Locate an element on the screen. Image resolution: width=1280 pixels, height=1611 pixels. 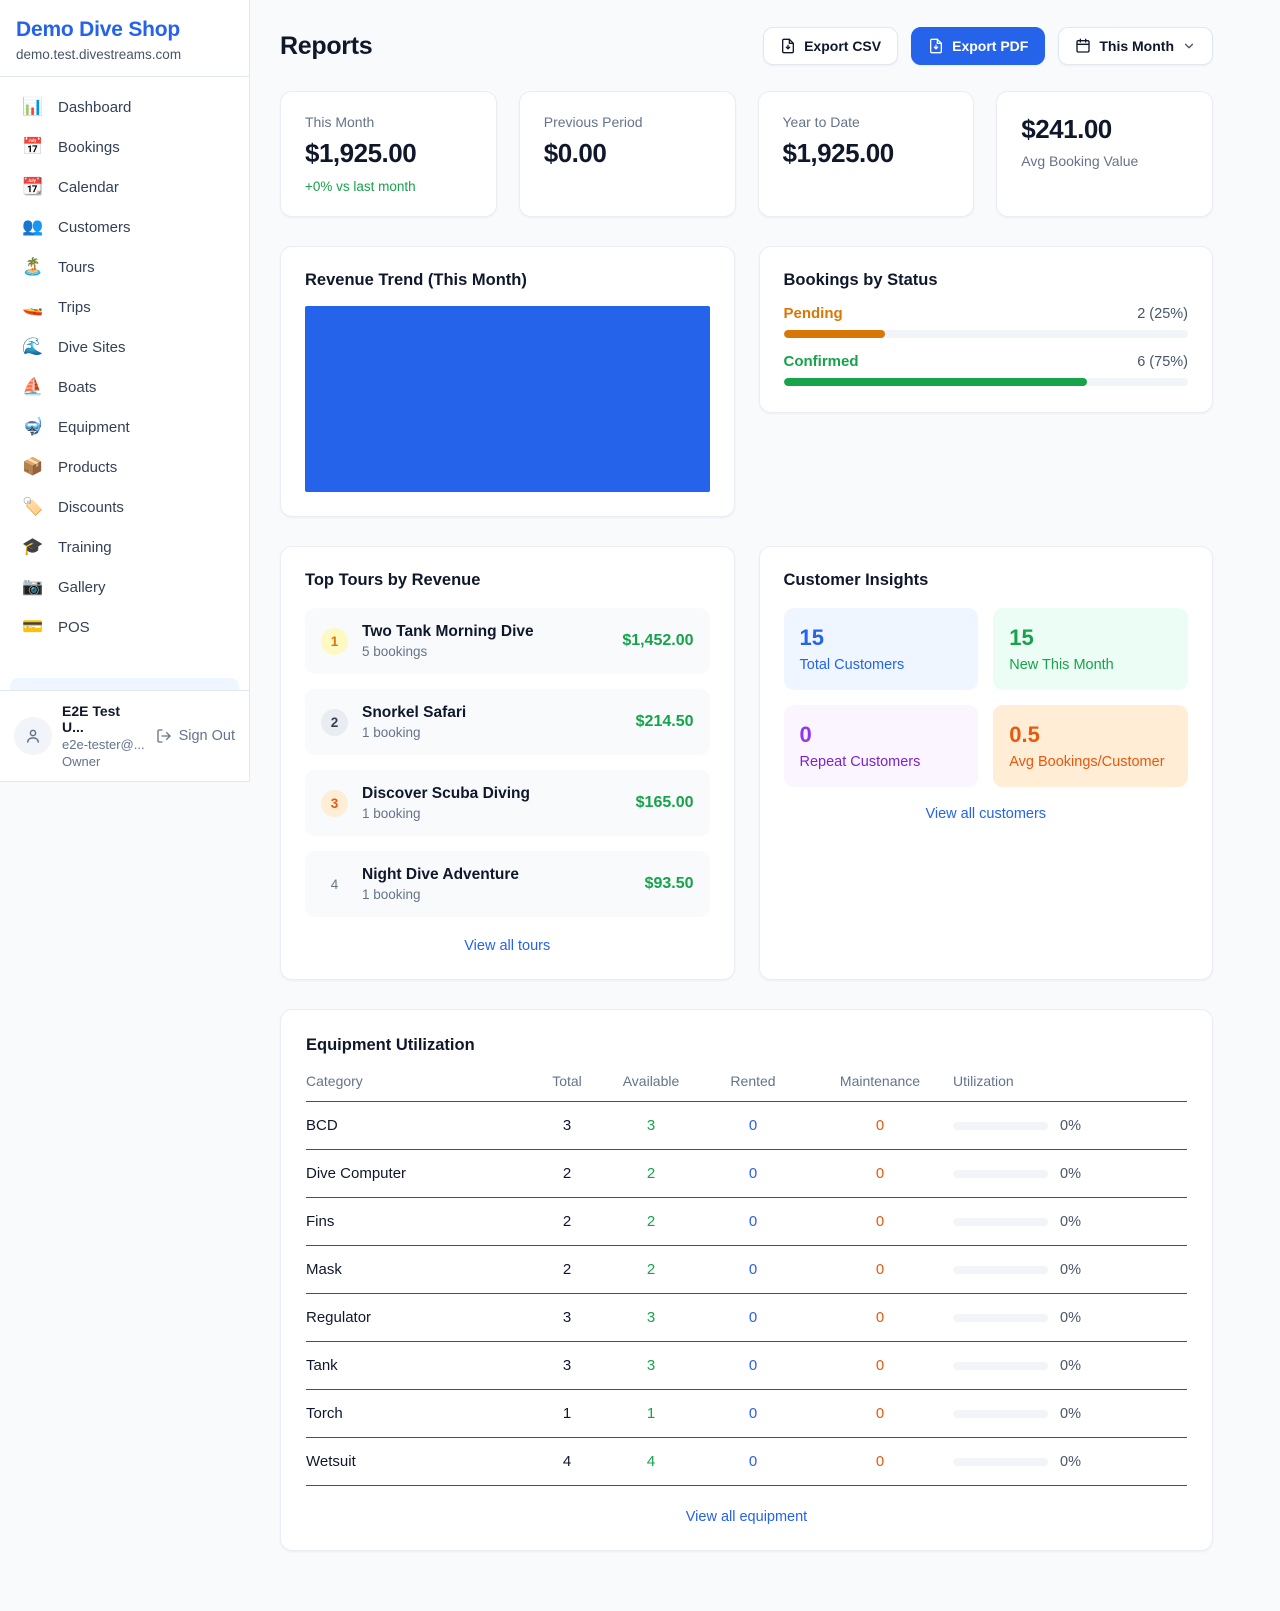
rank-badge: 2 is located at coordinates (334, 722).